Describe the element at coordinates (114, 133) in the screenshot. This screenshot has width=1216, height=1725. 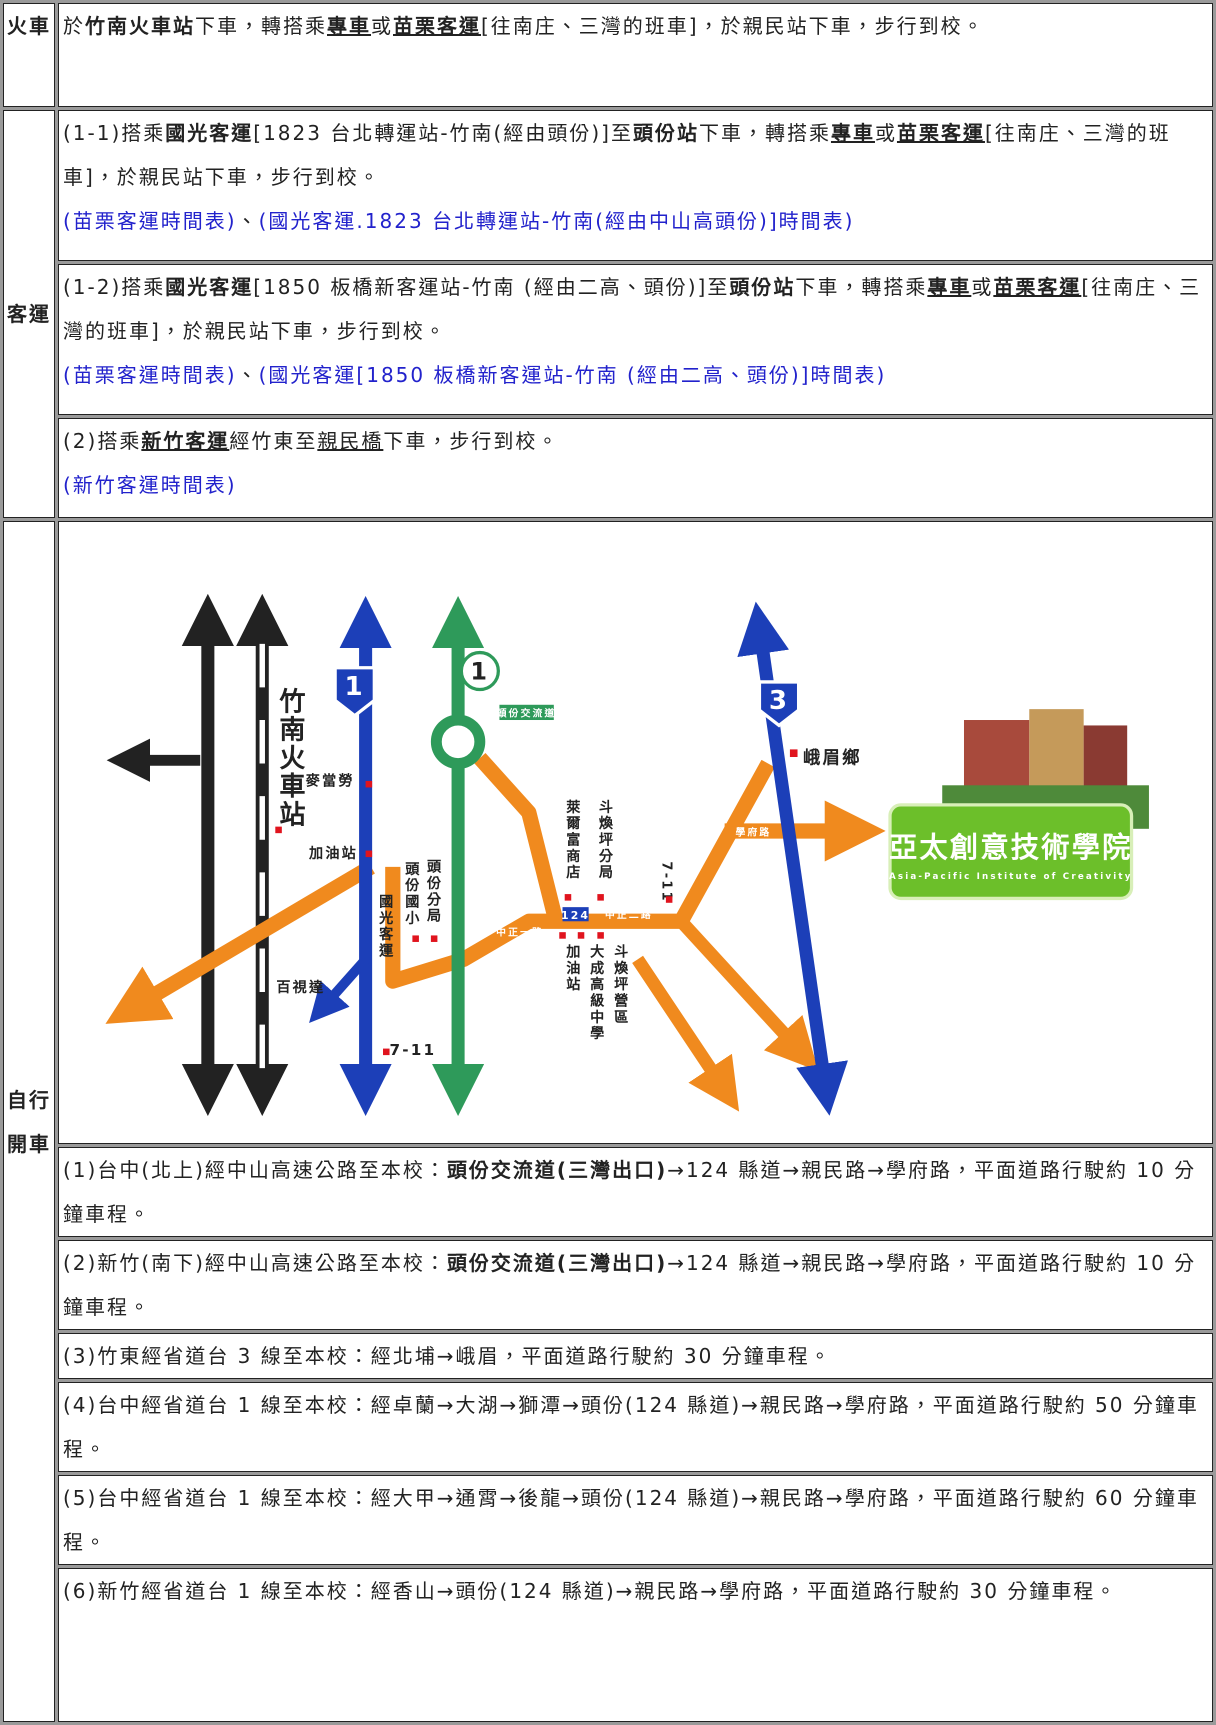
I see `text: (1-1)搭乘` at that location.